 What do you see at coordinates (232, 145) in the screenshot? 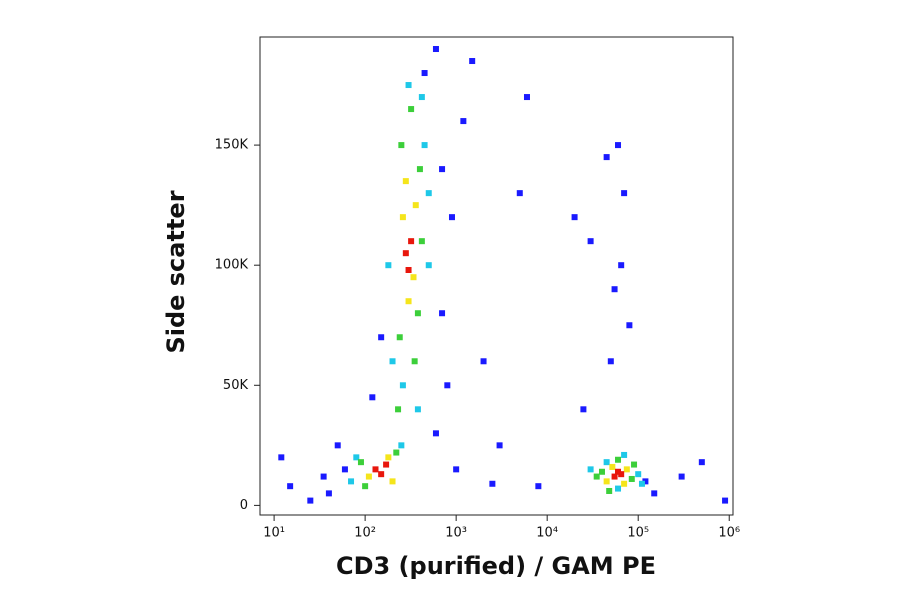
I see `y-tick-label: 150K` at bounding box center [232, 145].